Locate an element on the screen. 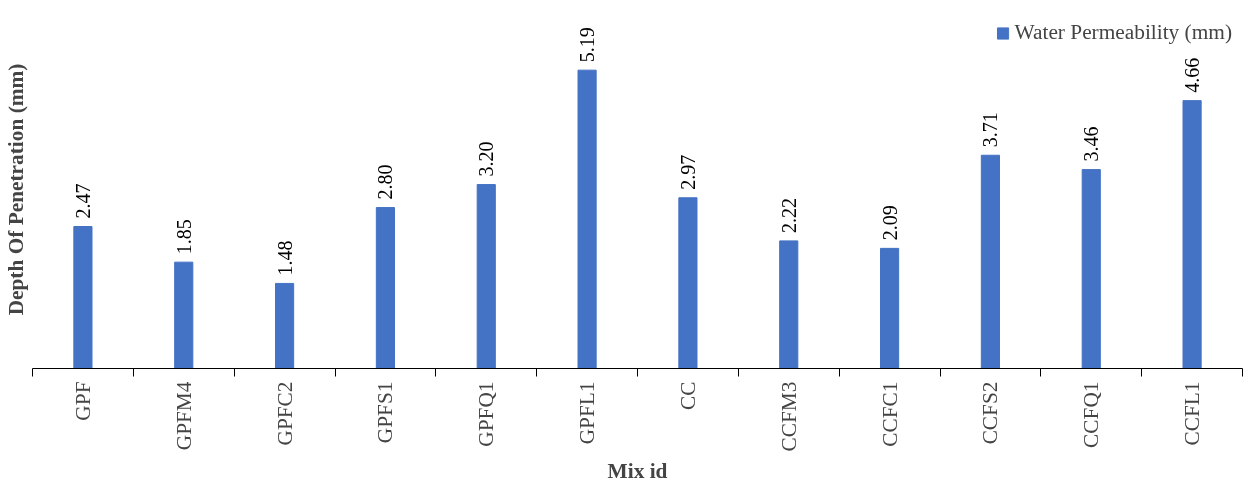 The height and width of the screenshot is (486, 1252). x-tick-label: CC is located at coordinates (687, 395).